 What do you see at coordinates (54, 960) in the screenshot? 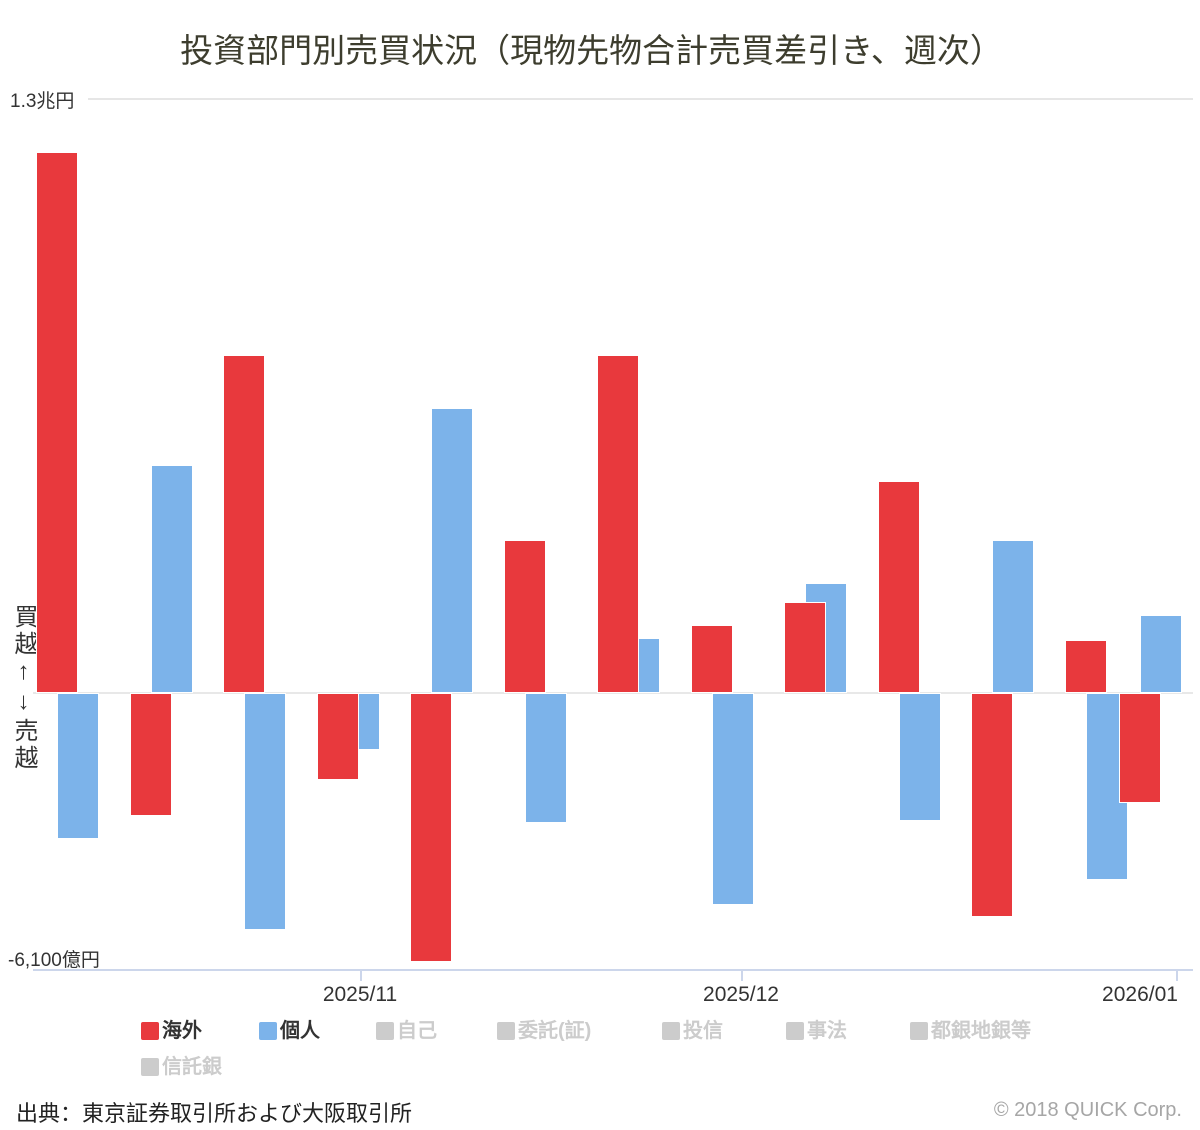
I see `y-axis-min-label: -6,100億円` at bounding box center [54, 960].